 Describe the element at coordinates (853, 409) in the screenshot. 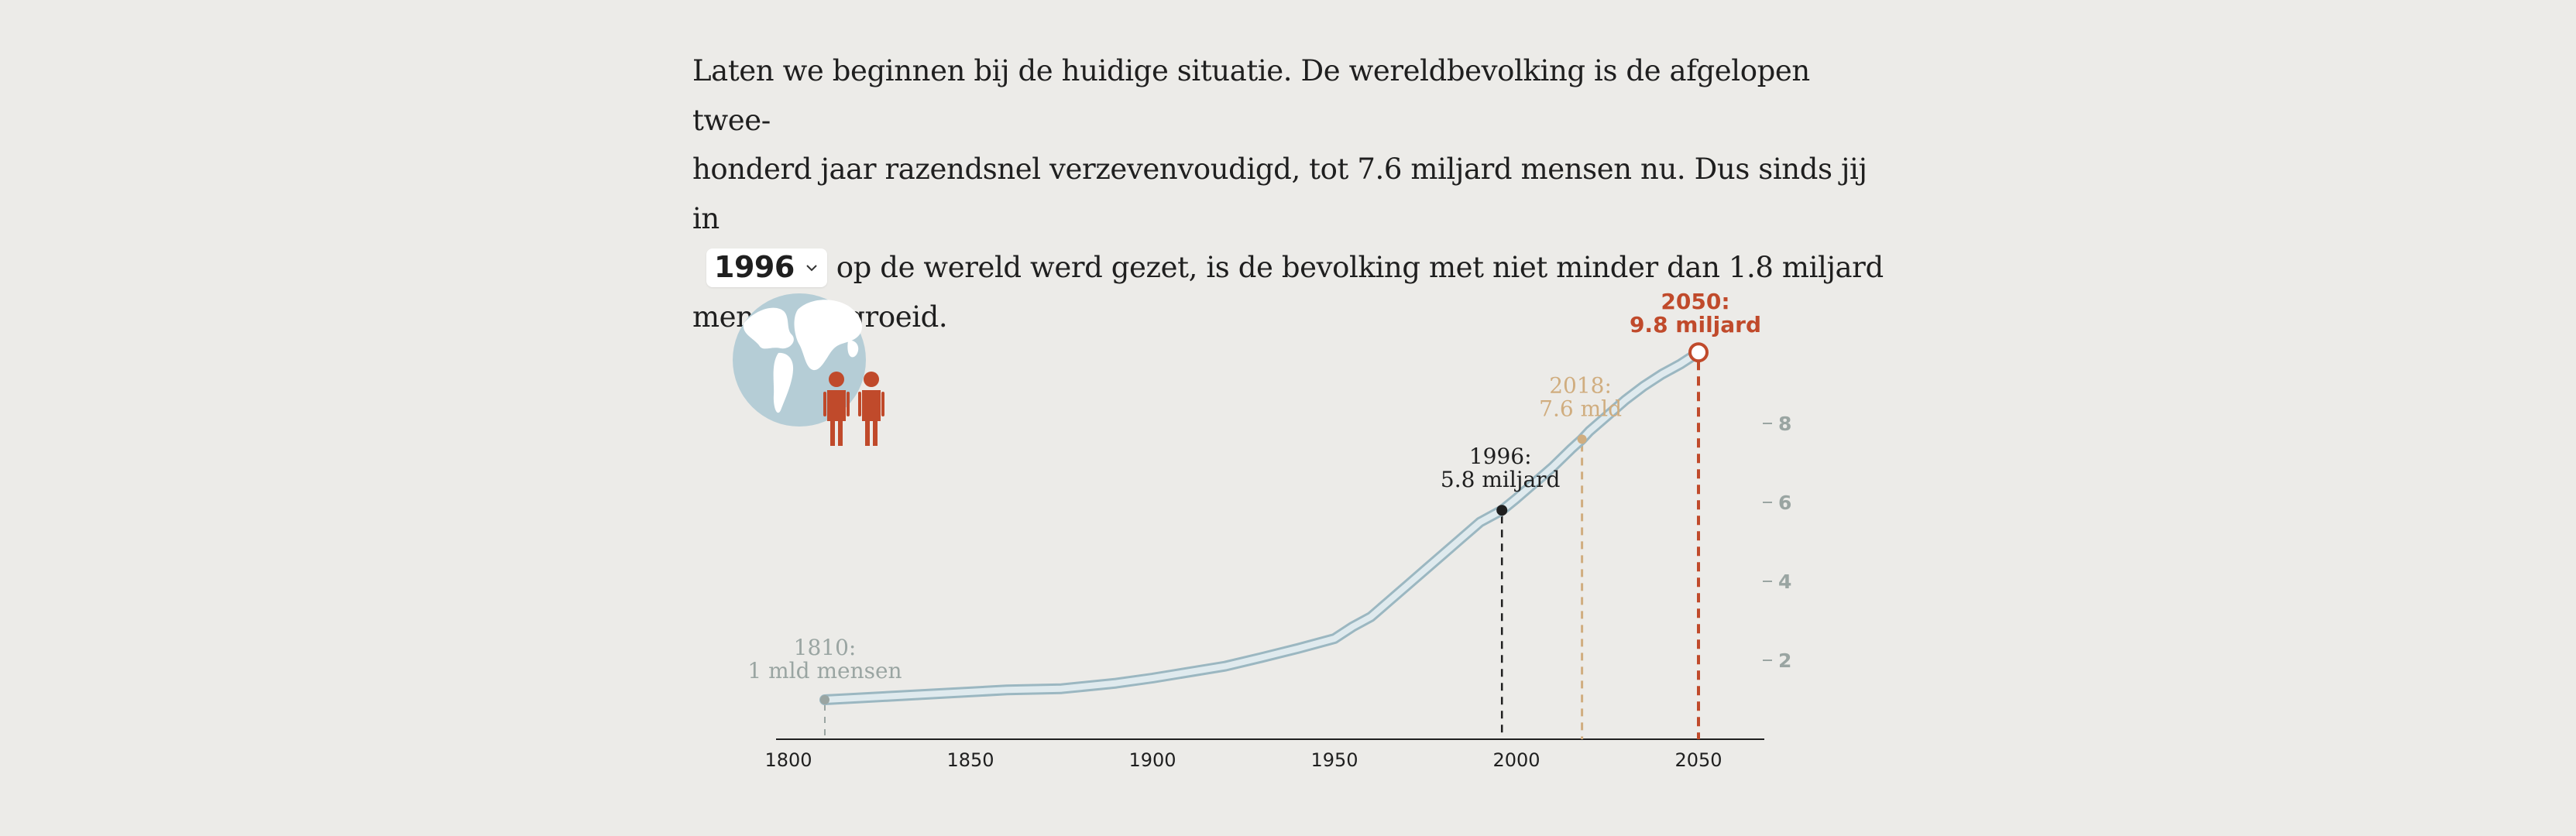

I see `people-icon` at that location.